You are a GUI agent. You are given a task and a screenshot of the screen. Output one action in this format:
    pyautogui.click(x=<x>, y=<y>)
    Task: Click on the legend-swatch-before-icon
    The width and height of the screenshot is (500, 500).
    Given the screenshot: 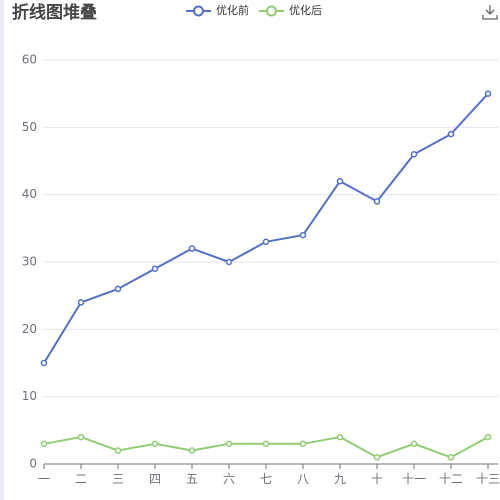 What is the action you would take?
    pyautogui.click(x=198, y=11)
    